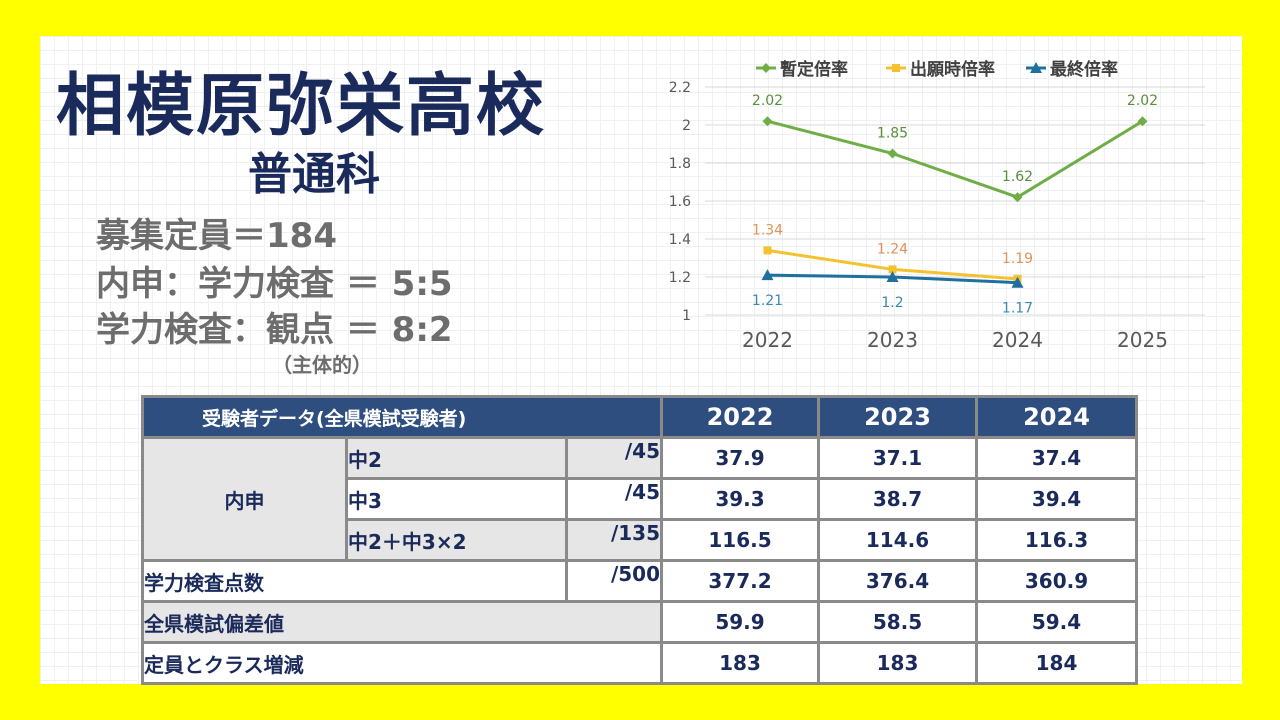 The image size is (1280, 720). What do you see at coordinates (402, 417) in the screenshot?
I see `table-header-label: 受験者データ(全県模試受験者)` at bounding box center [402, 417].